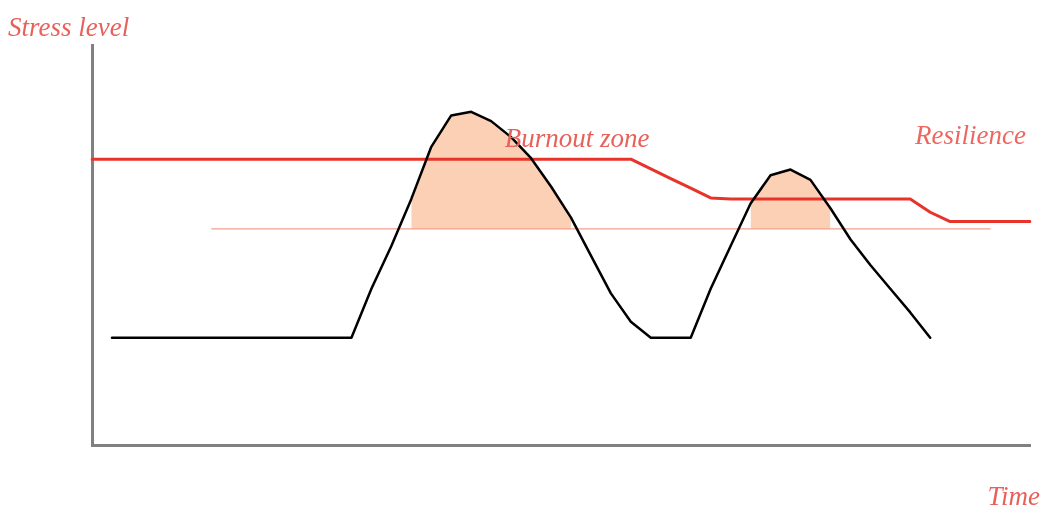  Describe the element at coordinates (69, 27) in the screenshot. I see `y-axis-title: Stress level` at that location.